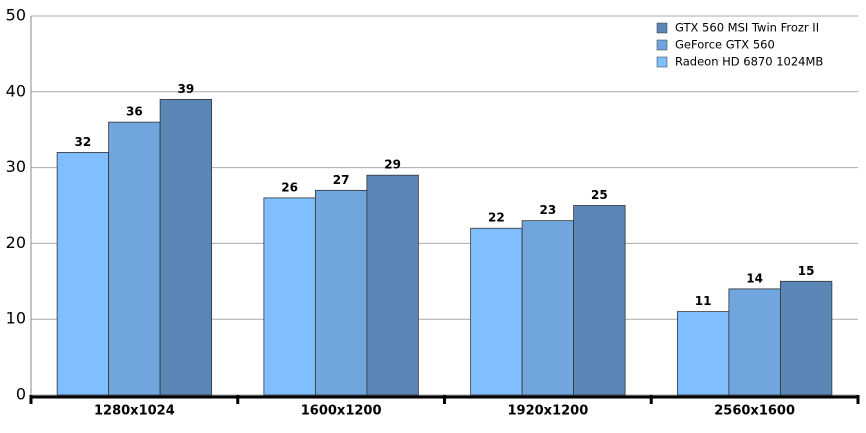 This screenshot has height=433, width=866. What do you see at coordinates (754, 411) in the screenshot?
I see `x-tick-label: 2560x1600` at bounding box center [754, 411].